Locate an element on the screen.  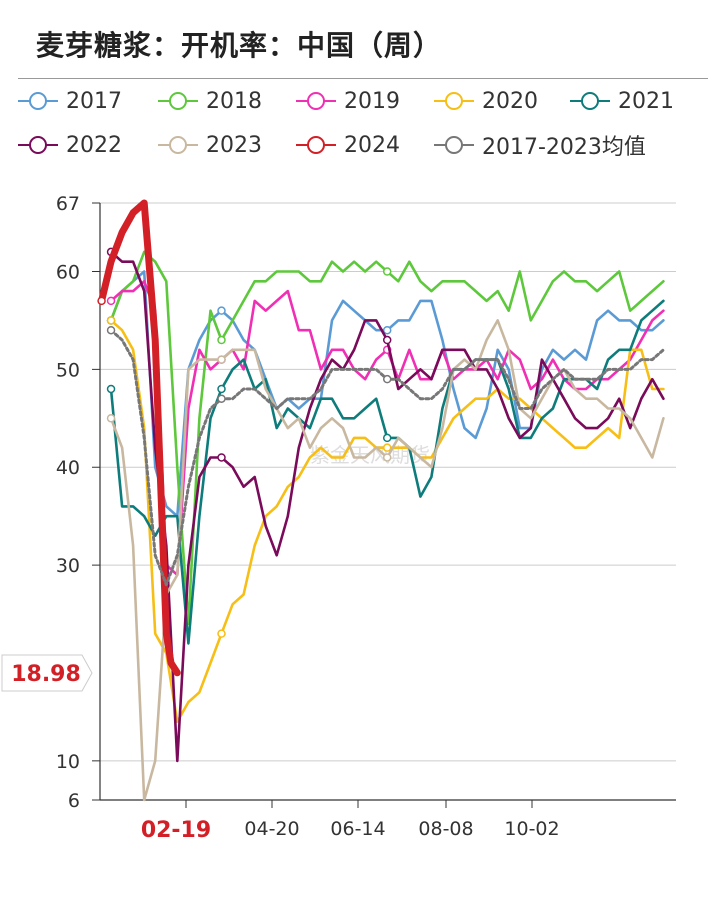
value-callout-label: 18.98 is located at coordinates (46, 674).